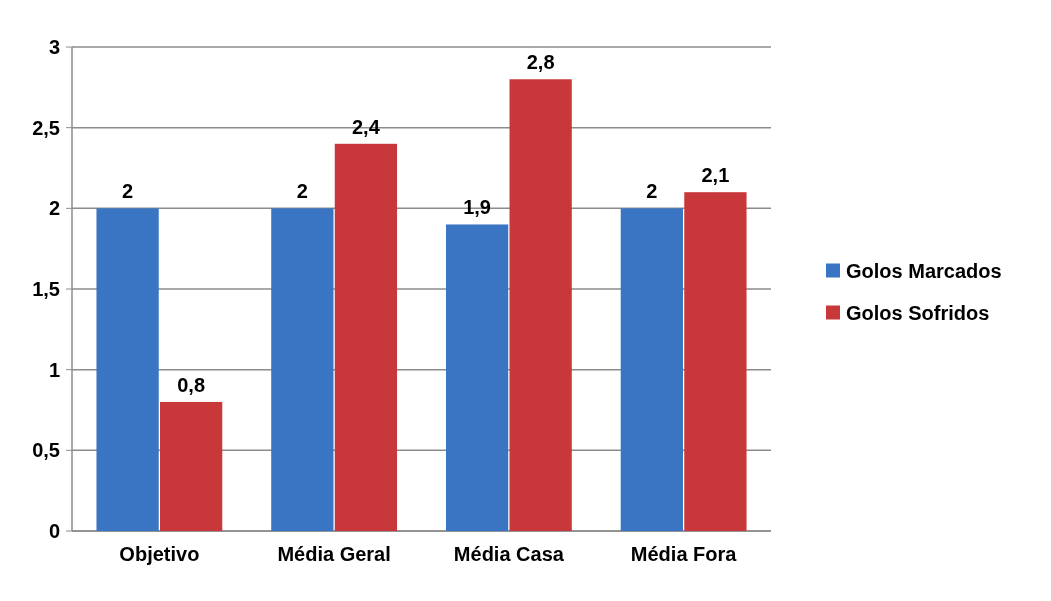 This screenshot has width=1051, height=601. What do you see at coordinates (46, 127) in the screenshot?
I see `y-tick-label: 2,5` at bounding box center [46, 127].